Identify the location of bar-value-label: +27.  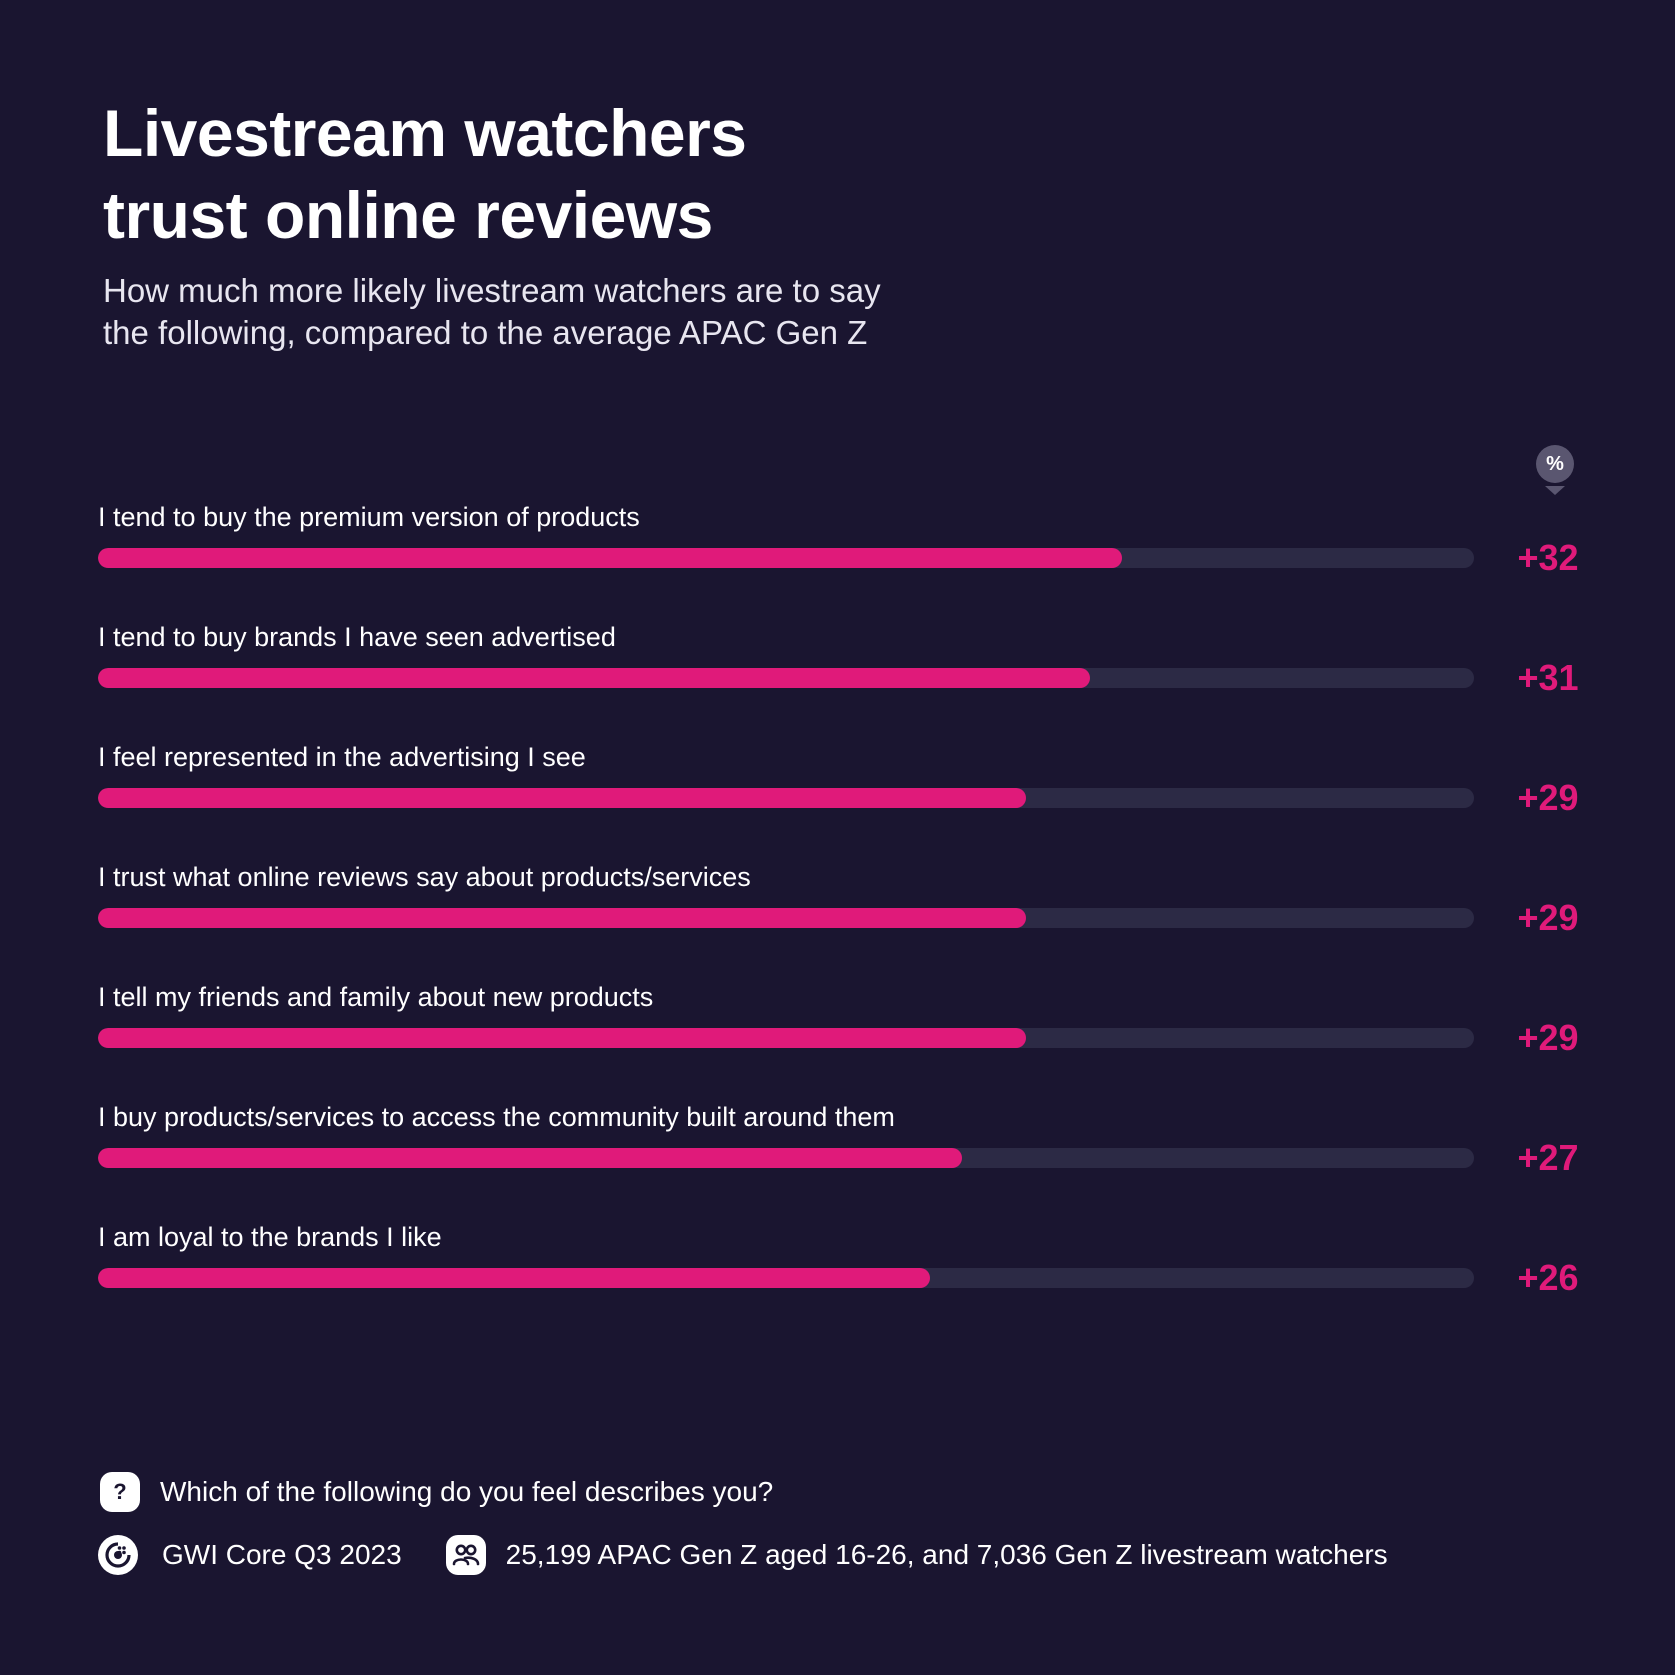
(1548, 1157).